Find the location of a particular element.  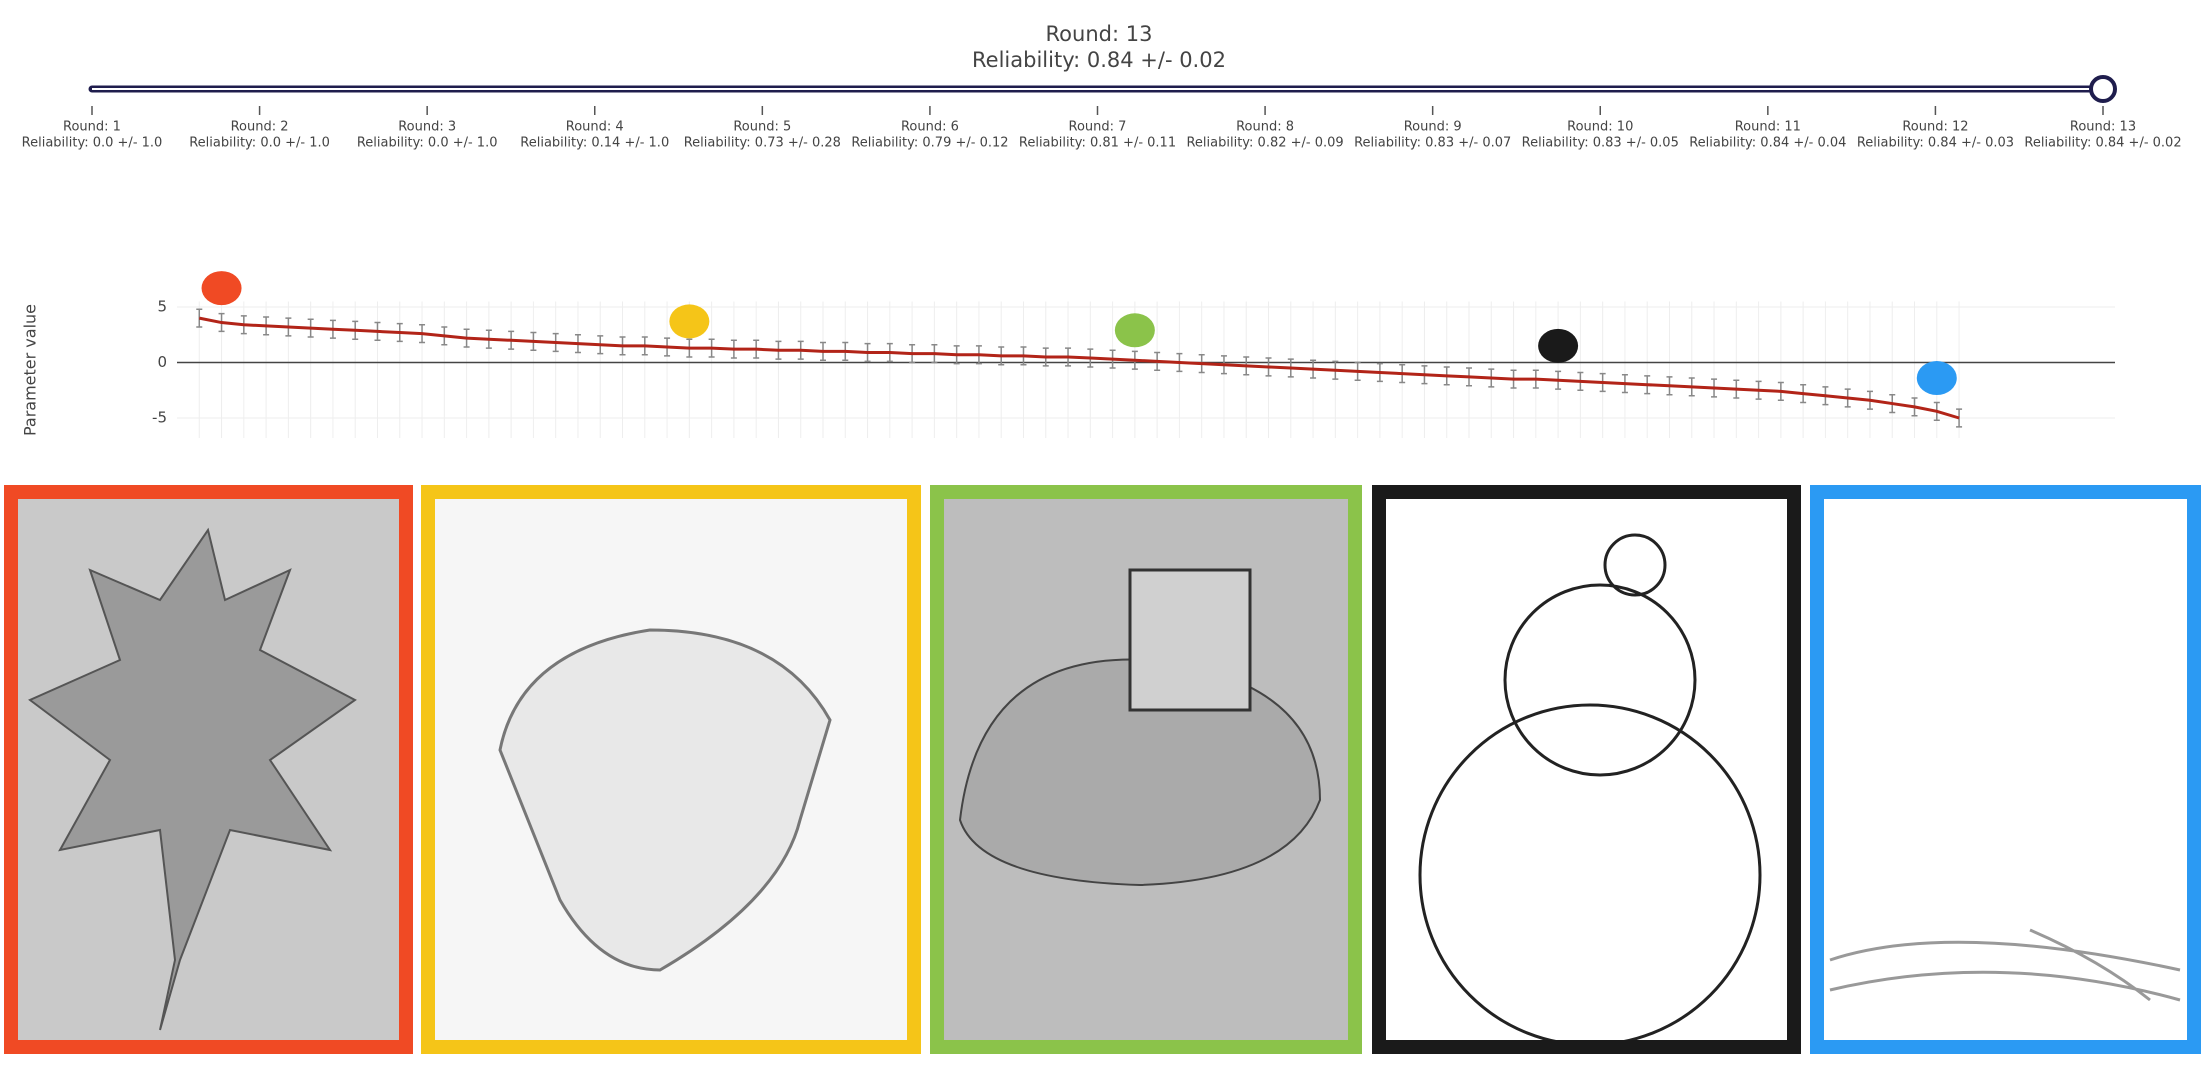

step-reliability-label: Reliability: 0.84 +/- 0.02 is located at coordinates (2102, 143).